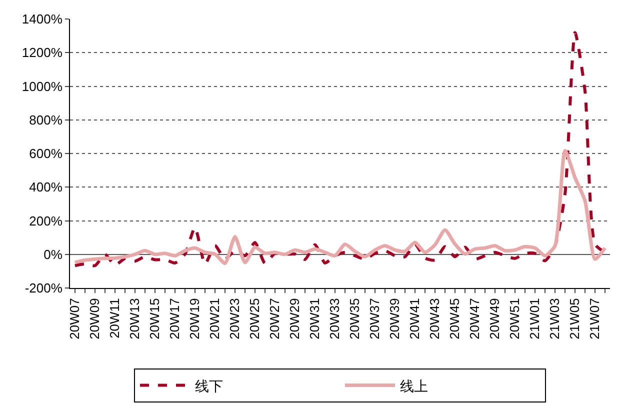 The width and height of the screenshot is (624, 414). Describe the element at coordinates (594, 319) in the screenshot. I see `x-tick-label: 21W07` at that location.